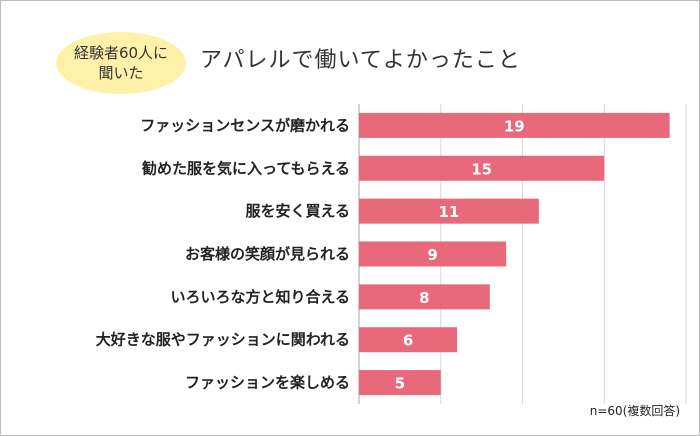  I want to click on category-label: ファッションセンスが磨かれる, so click(245, 125).